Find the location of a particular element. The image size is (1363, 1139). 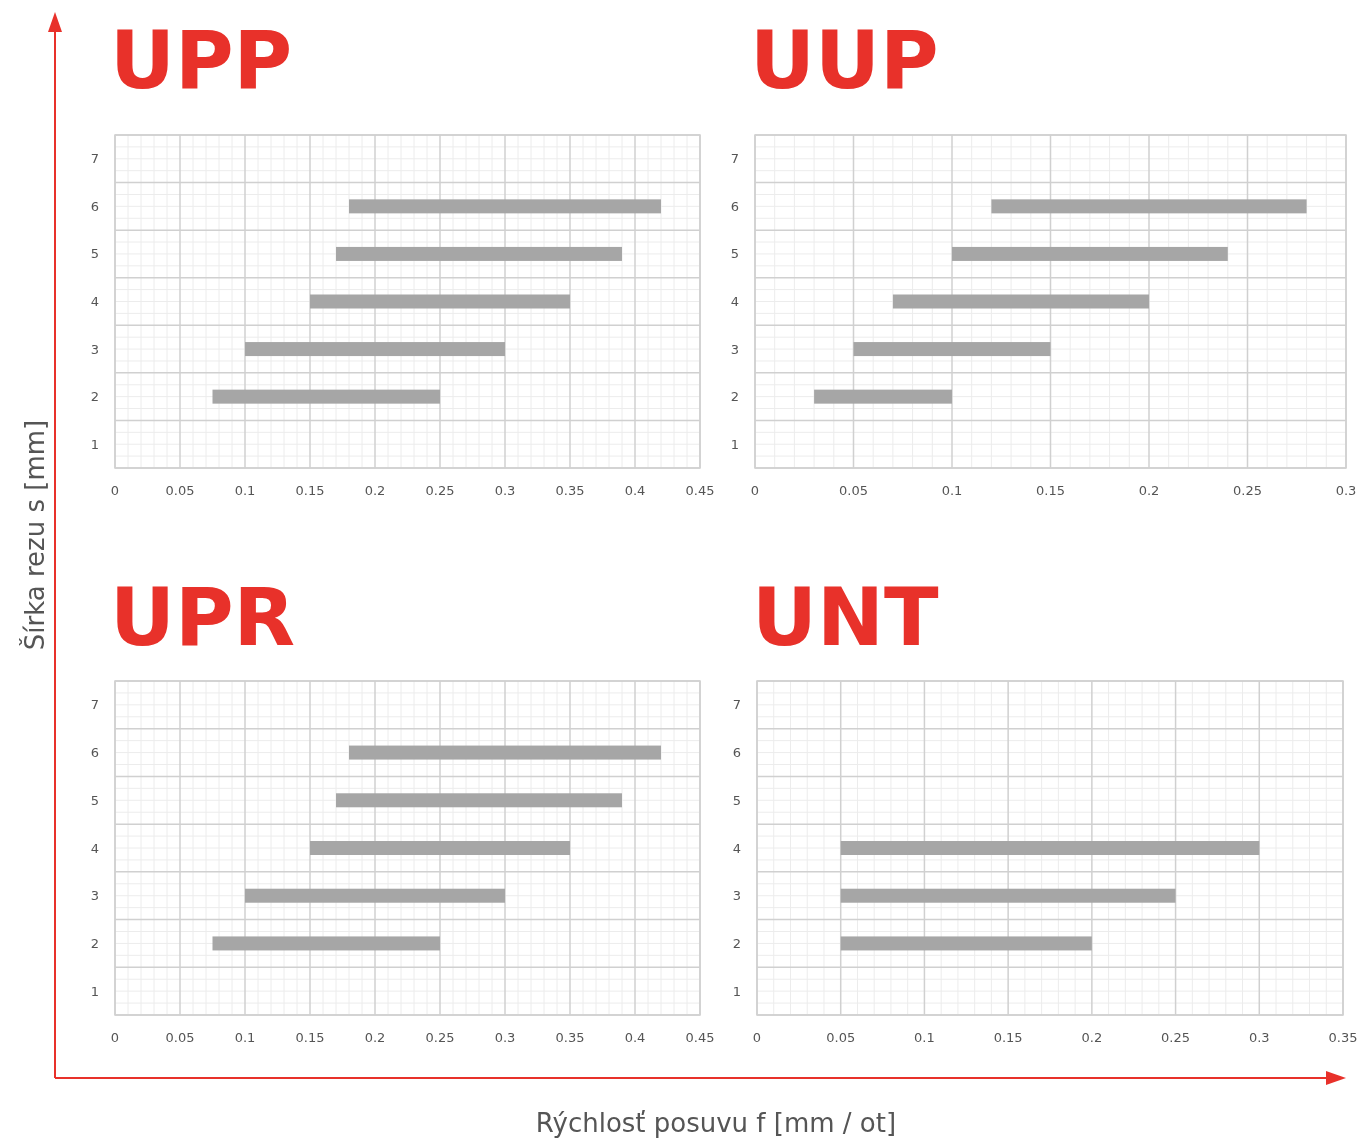

chart-title: UPR is located at coordinates (203, 617).